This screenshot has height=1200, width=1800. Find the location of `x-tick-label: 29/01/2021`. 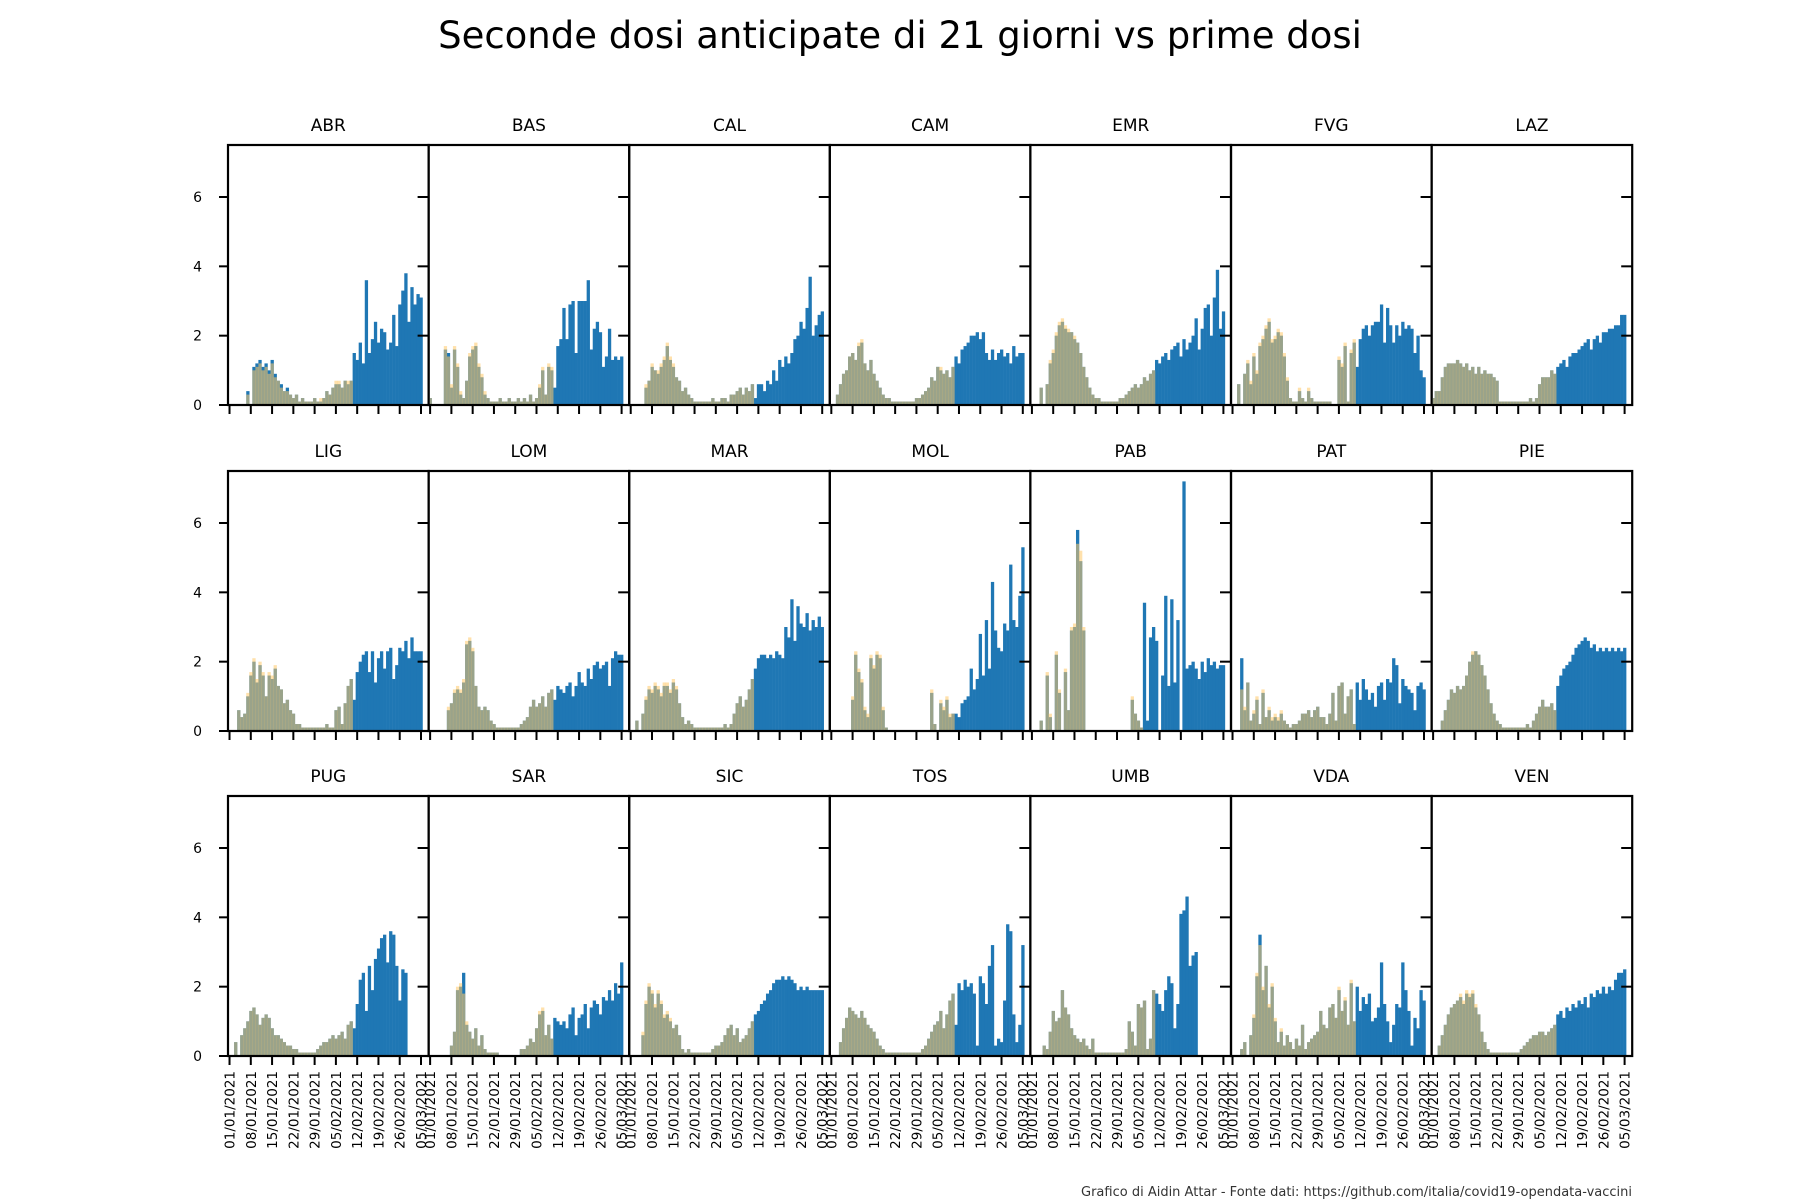

x-tick-label: 29/01/2021 is located at coordinates (1319, 1110).